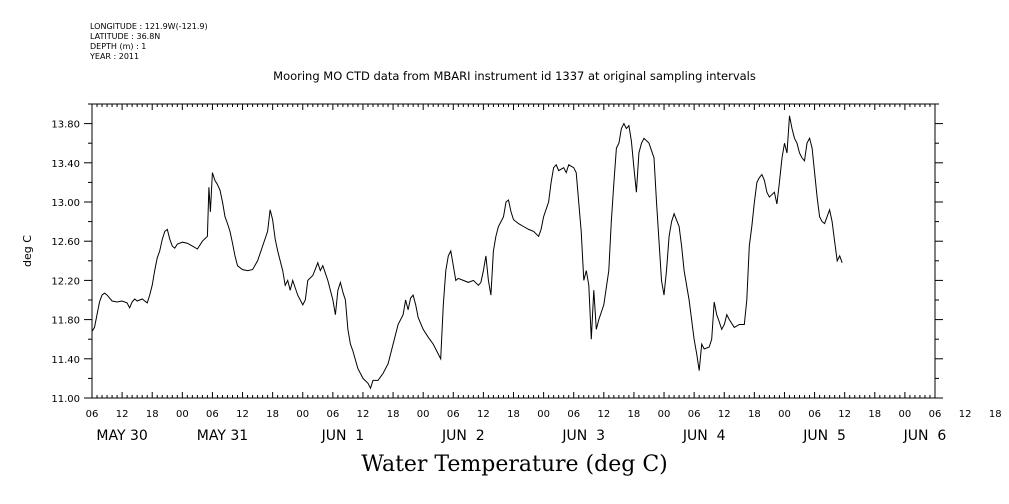  What do you see at coordinates (824, 436) in the screenshot?
I see `day-label: JUN 5` at bounding box center [824, 436].